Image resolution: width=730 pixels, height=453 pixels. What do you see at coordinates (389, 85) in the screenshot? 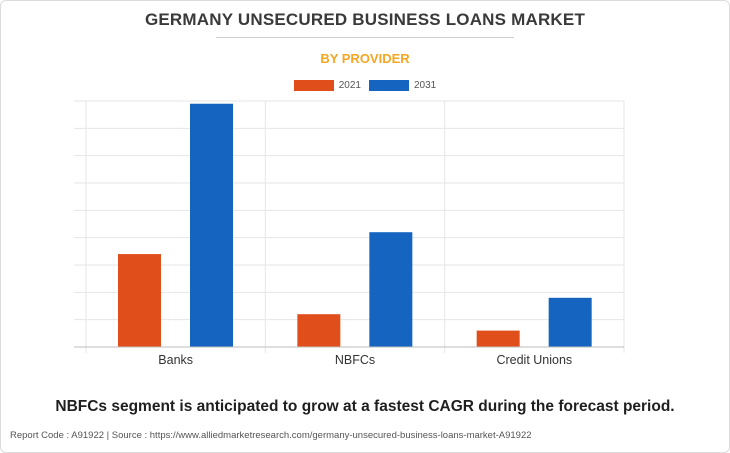
I see `legend-swatch-2031` at bounding box center [389, 85].